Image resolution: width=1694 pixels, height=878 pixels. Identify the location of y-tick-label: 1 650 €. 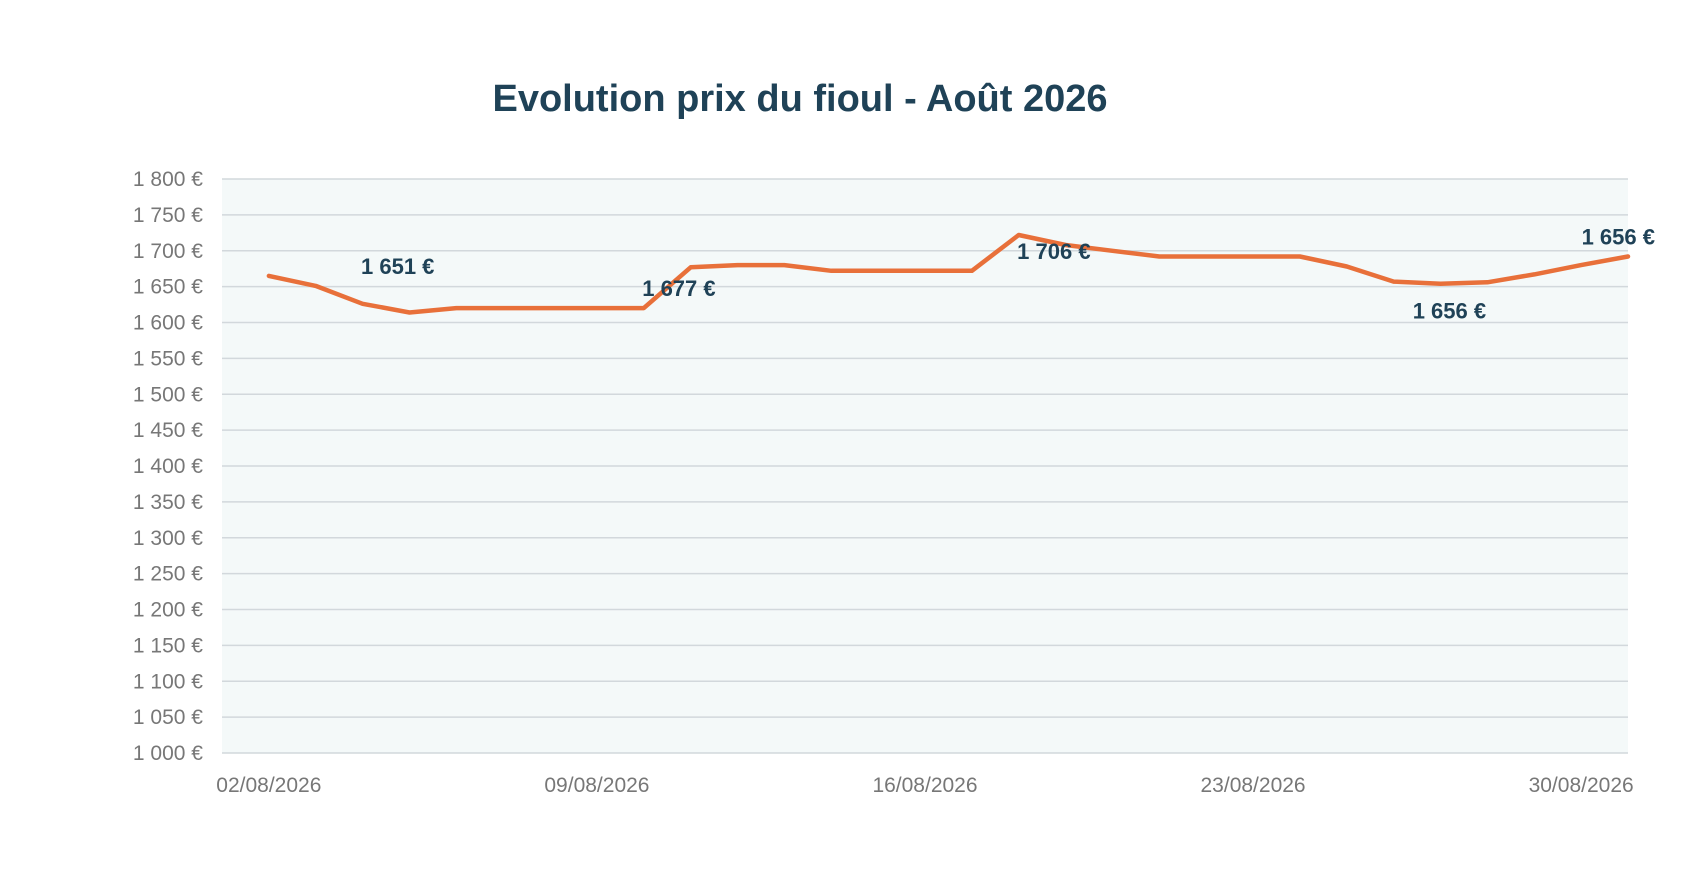
(168, 287).